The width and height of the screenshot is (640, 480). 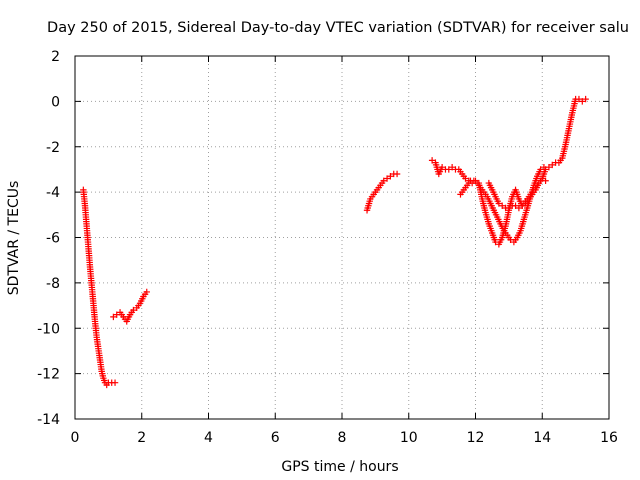 What do you see at coordinates (409, 438) in the screenshot?
I see `x-tick-label: 10` at bounding box center [409, 438].